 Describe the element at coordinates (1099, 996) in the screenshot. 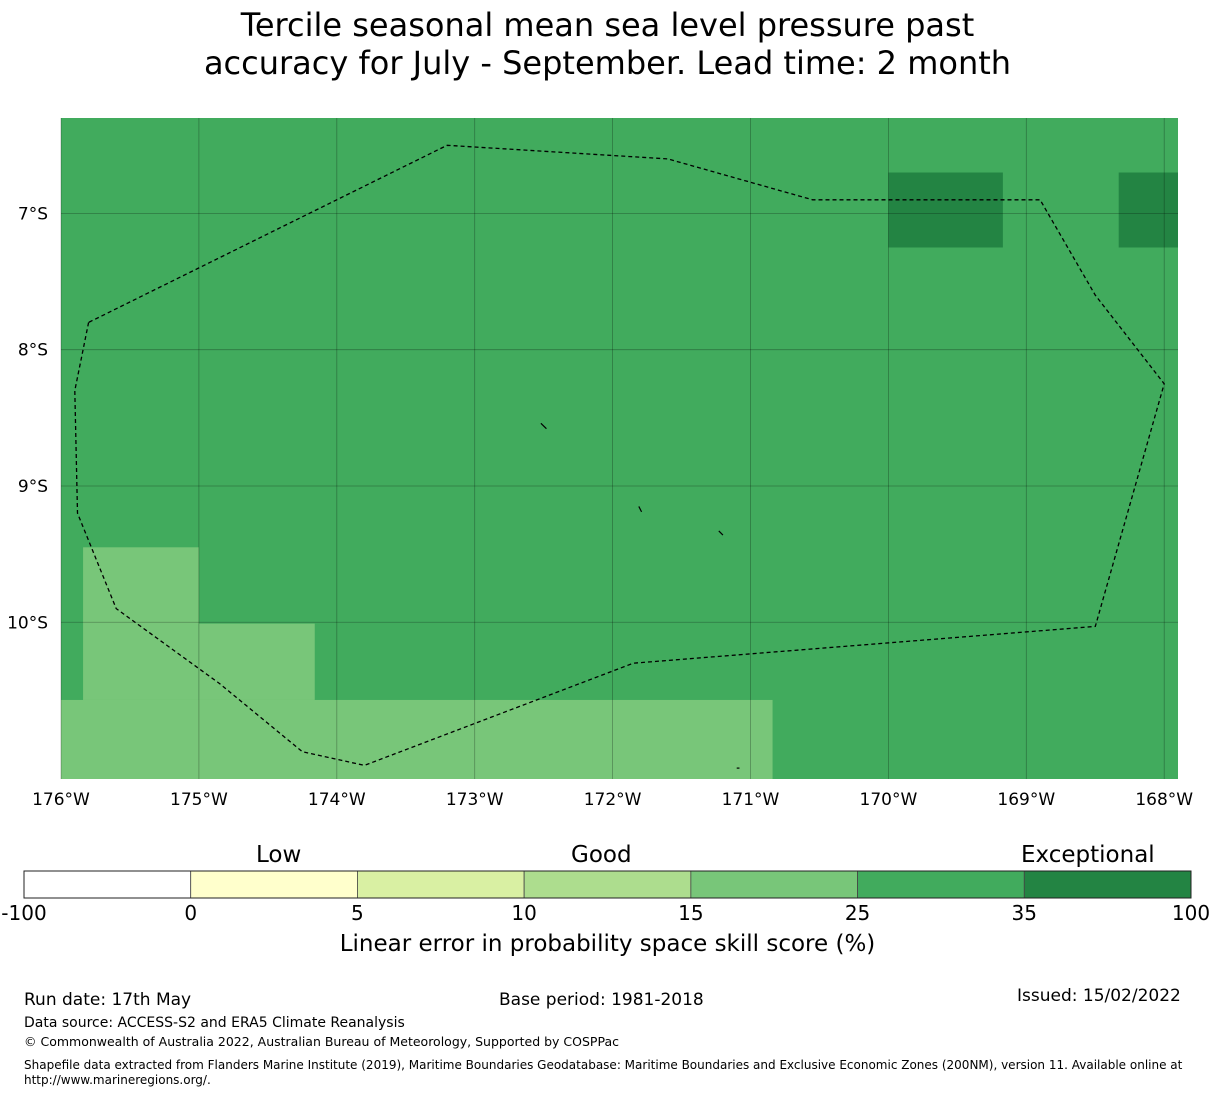

I see `issued-date: Issued: 15/02/2022` at that location.